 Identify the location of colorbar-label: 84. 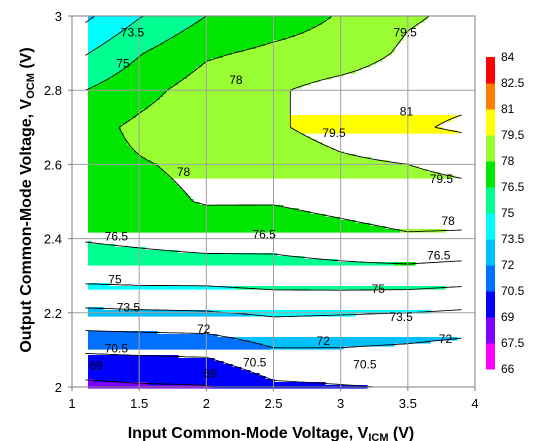
(508, 57).